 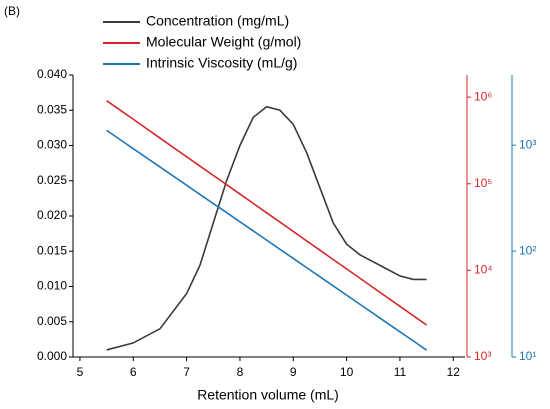 What do you see at coordinates (52, 250) in the screenshot?
I see `y-tick-label: 0.015` at bounding box center [52, 250].